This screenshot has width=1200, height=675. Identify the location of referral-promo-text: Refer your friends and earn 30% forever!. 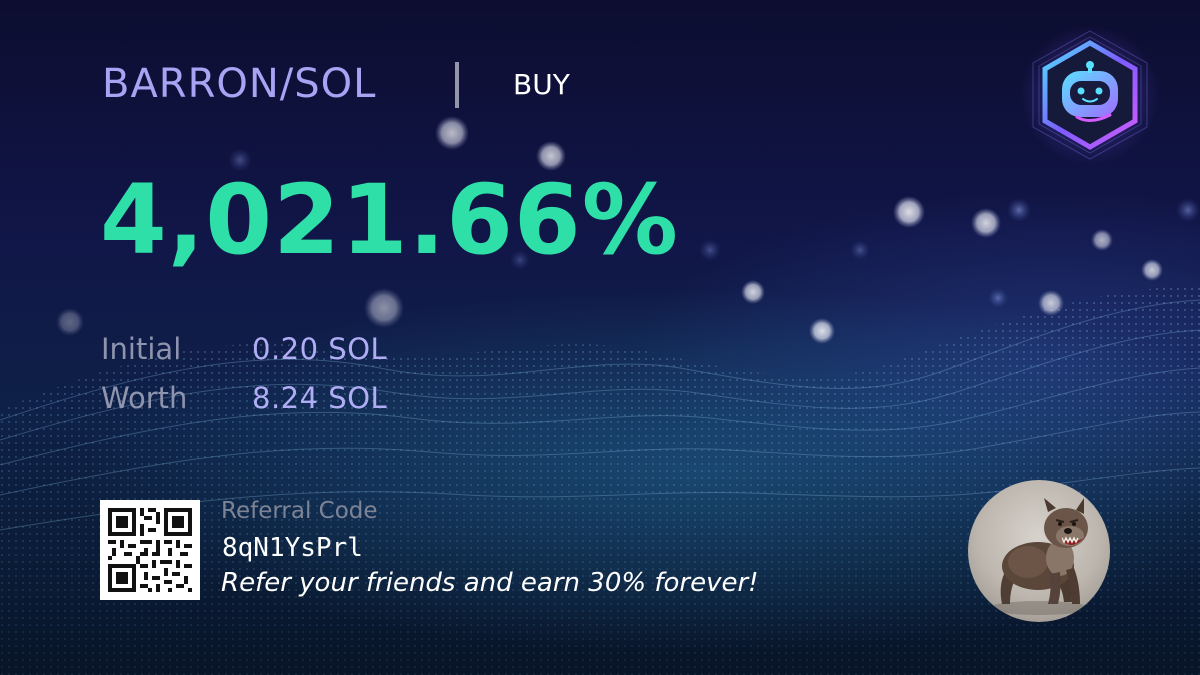
(490, 583).